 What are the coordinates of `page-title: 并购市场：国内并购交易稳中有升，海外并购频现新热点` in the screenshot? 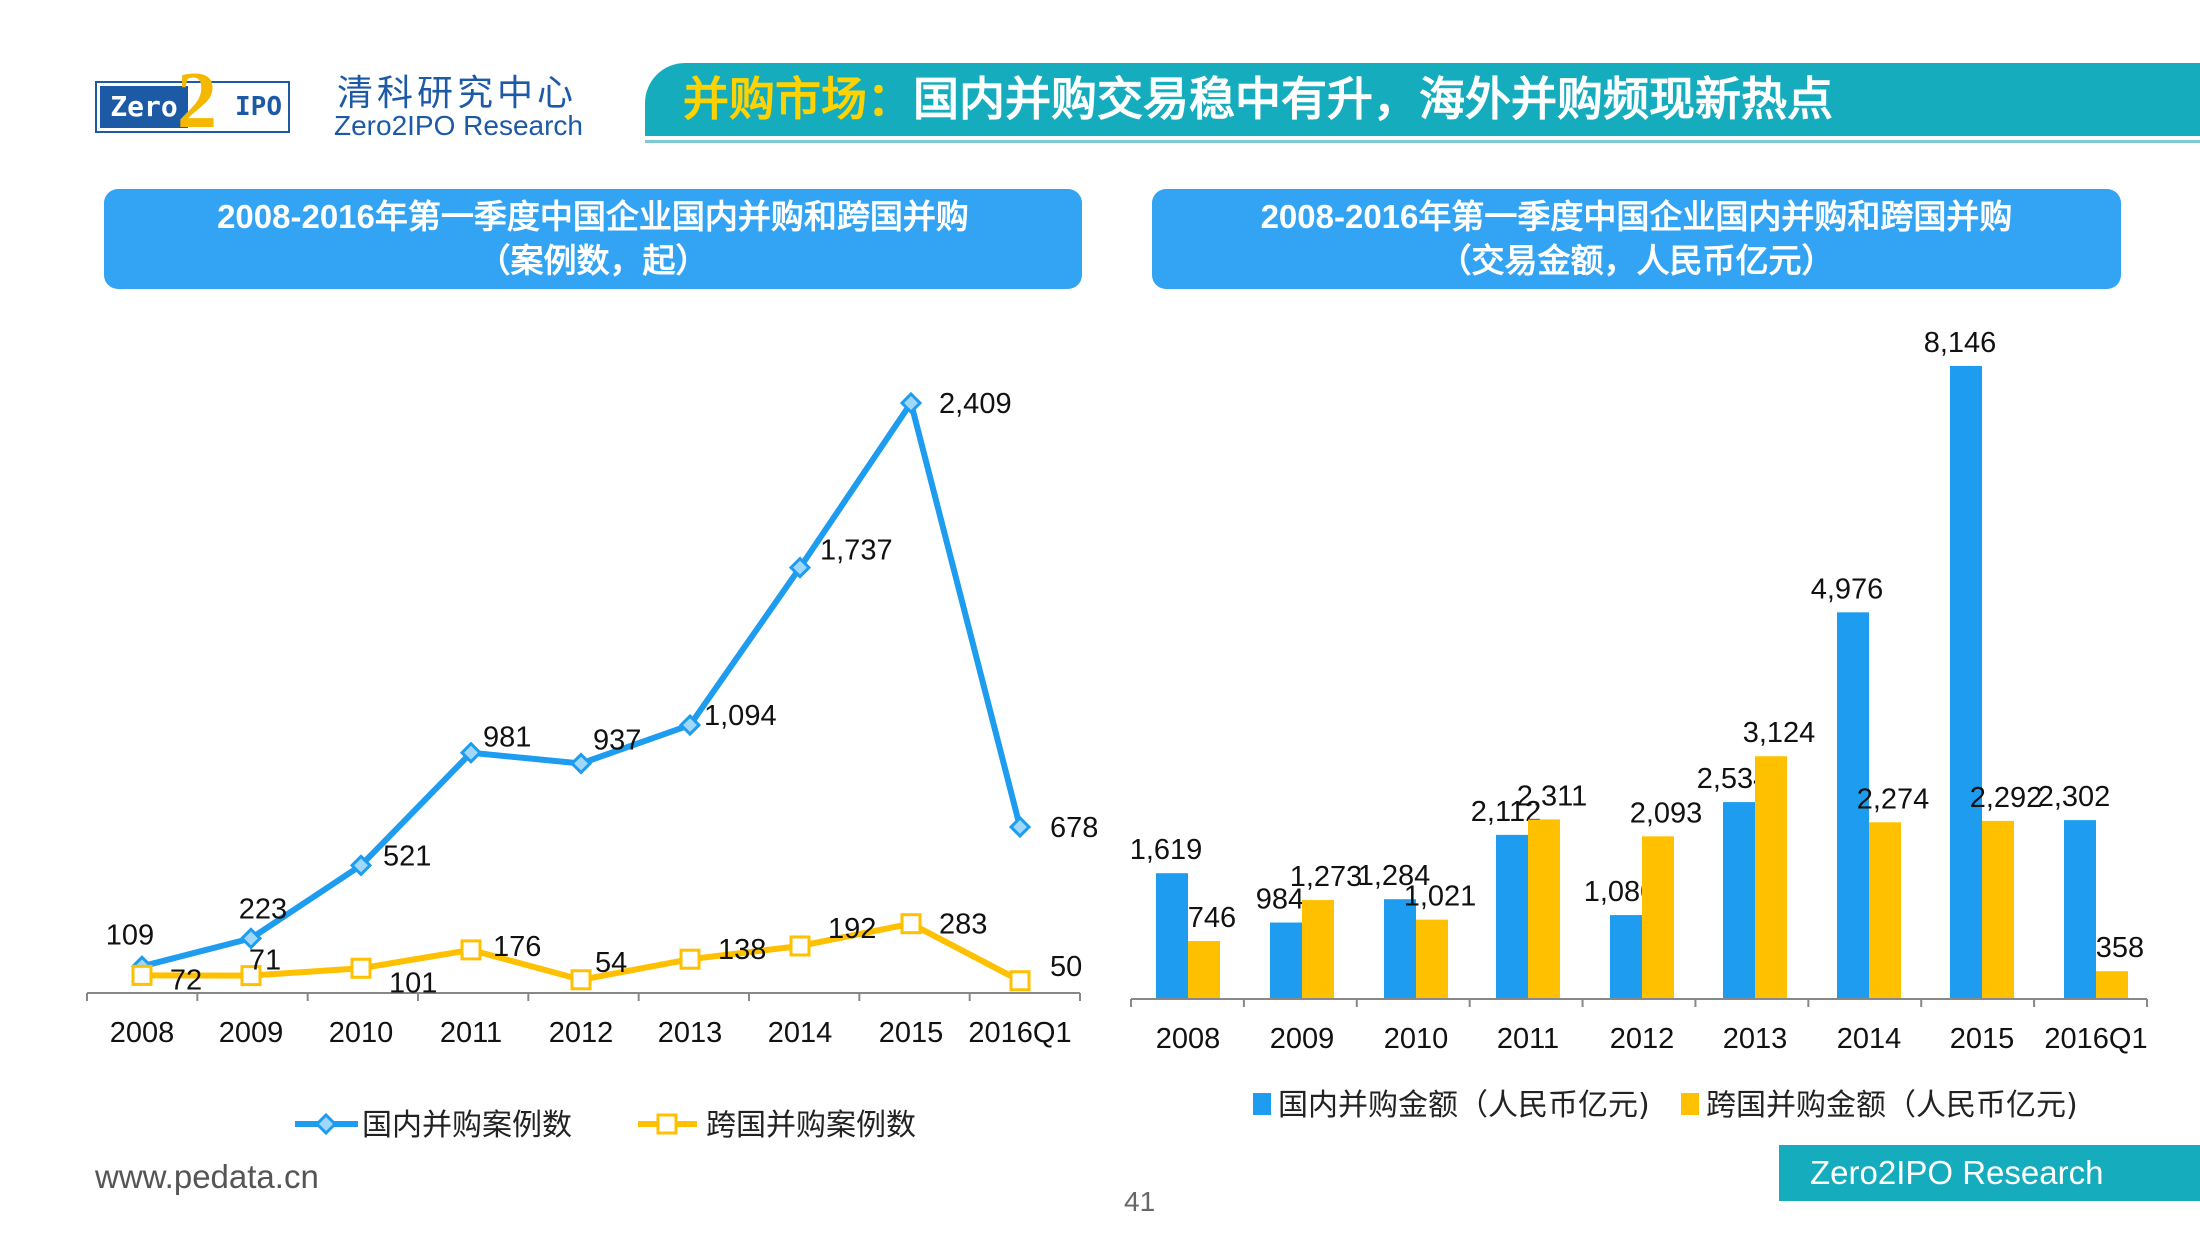 It's located at (1258, 99).